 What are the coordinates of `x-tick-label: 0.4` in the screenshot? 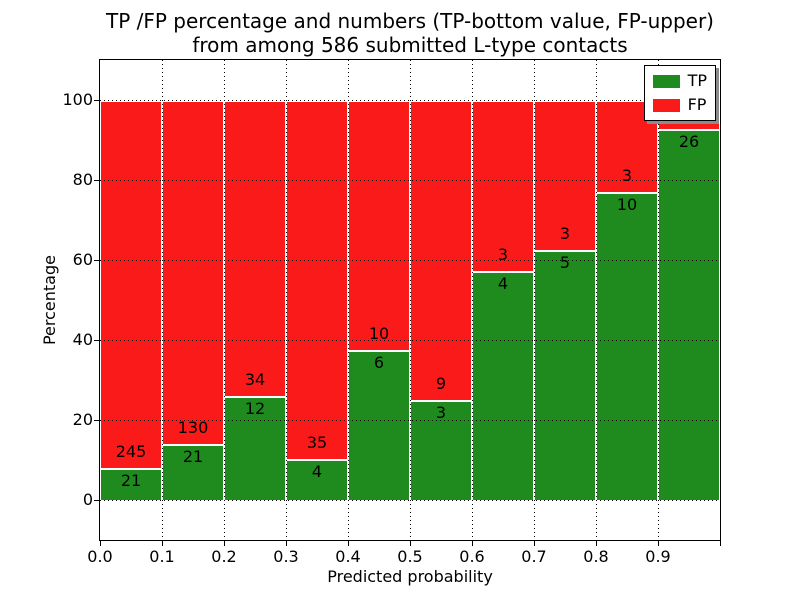 It's located at (348, 556).